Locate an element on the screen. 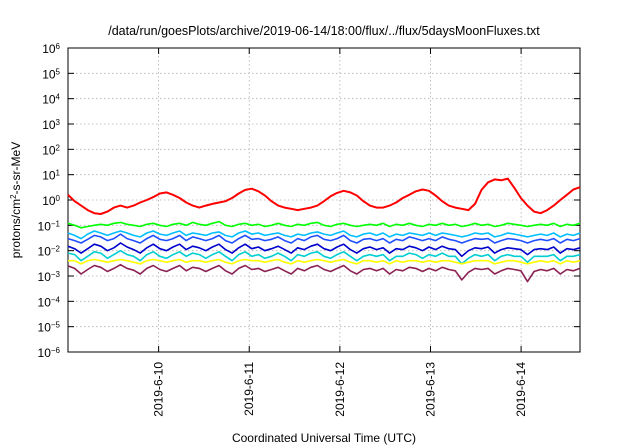 The height and width of the screenshot is (448, 640). x-axis-label: Coordinated Universal Time (UTC) is located at coordinates (324, 438).